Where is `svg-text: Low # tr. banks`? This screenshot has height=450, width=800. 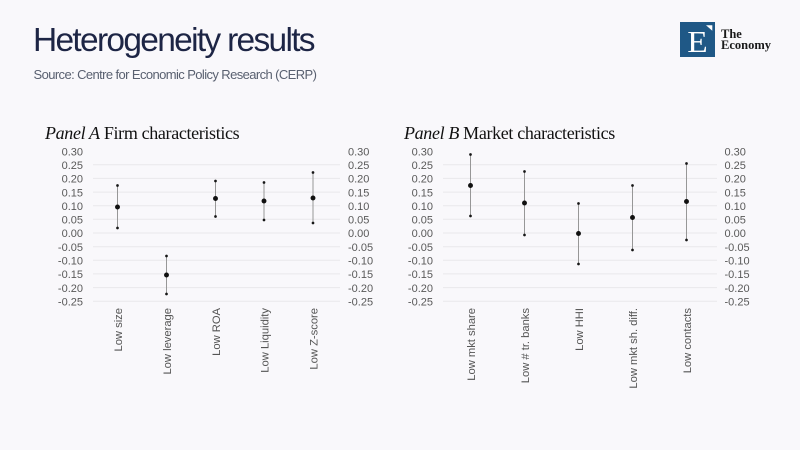
svg-text: Low # tr. banks is located at coordinates (526, 346).